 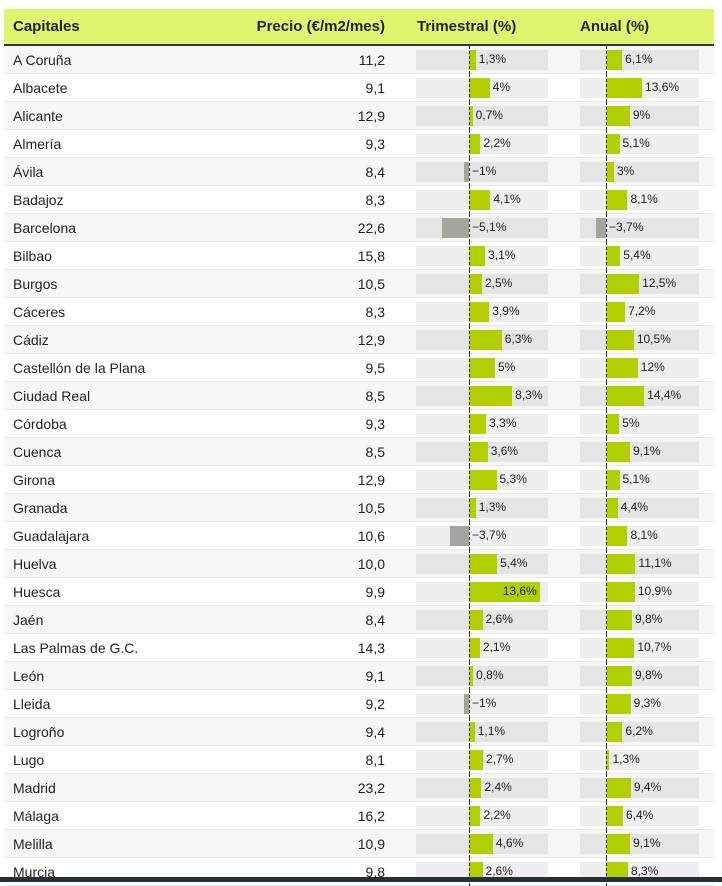 I want to click on quarterly-label: 13,6%, so click(x=519, y=591).